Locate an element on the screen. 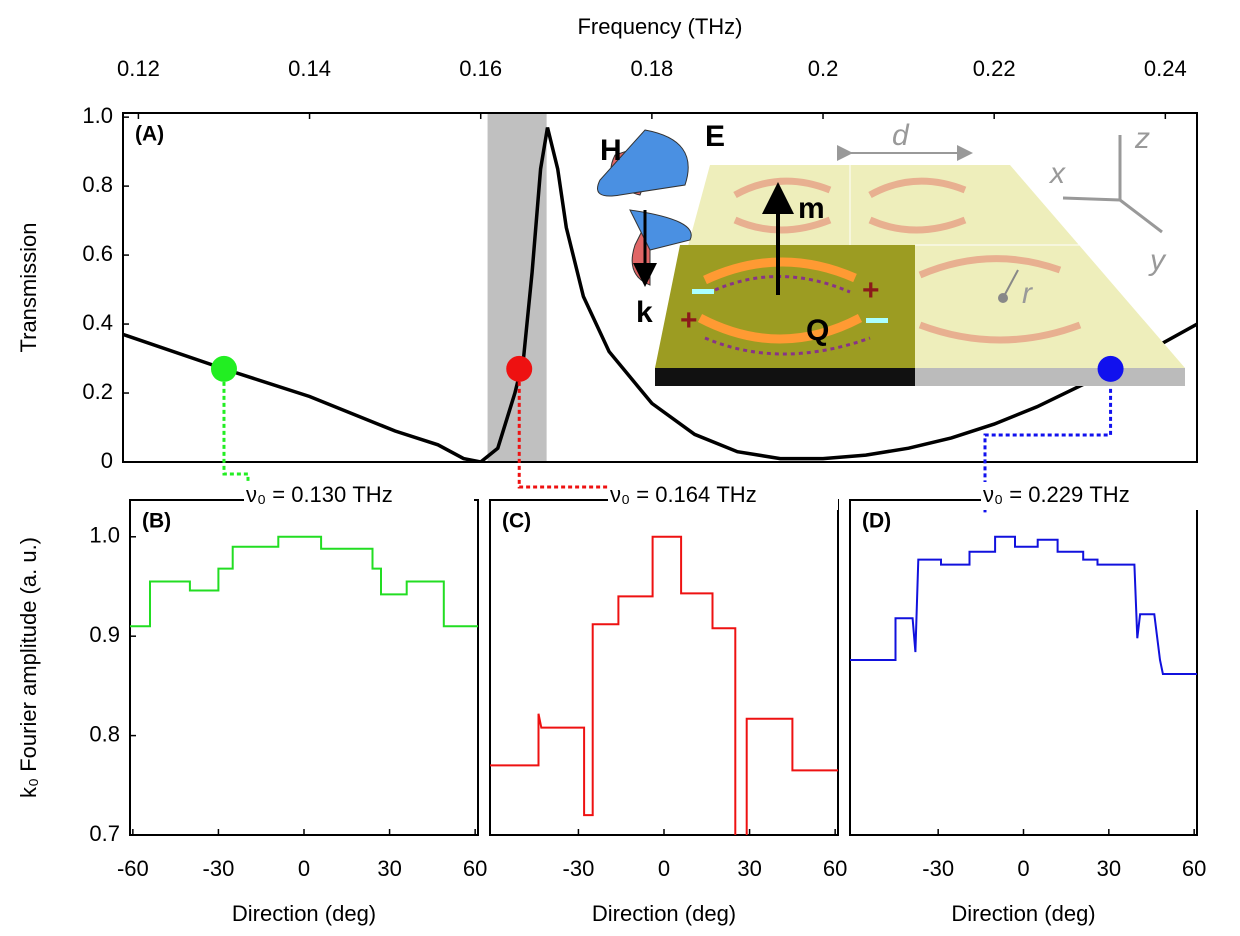 The width and height of the screenshot is (1240, 936). current is located at coordinates (787, 315).